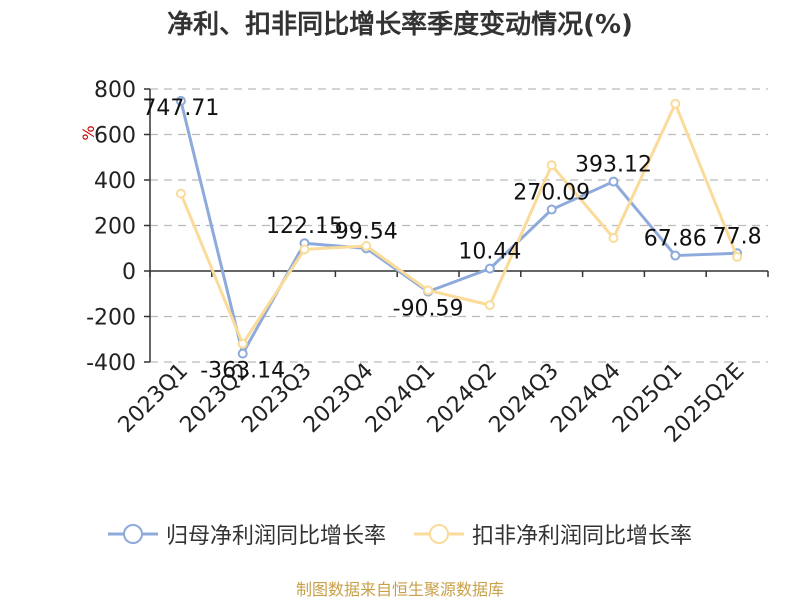 The image size is (800, 600). What do you see at coordinates (400, 534) in the screenshot?
I see `legend: 归母净利润同比增长率 扣非净利润同比增长率` at bounding box center [400, 534].